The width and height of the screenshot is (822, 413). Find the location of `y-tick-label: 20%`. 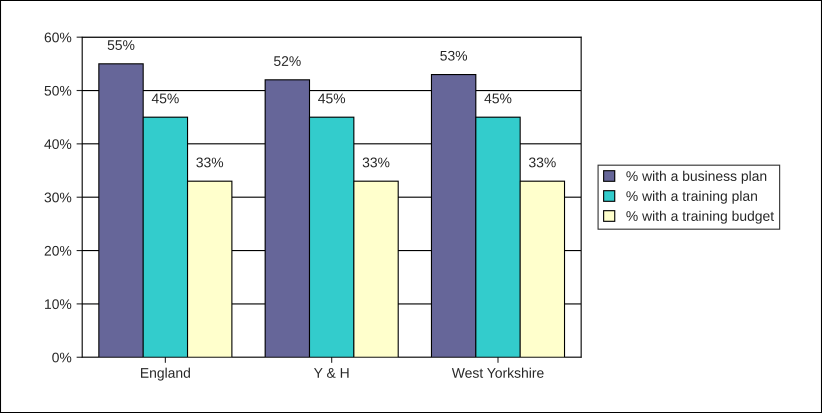

y-tick-label: 20% is located at coordinates (58, 251).